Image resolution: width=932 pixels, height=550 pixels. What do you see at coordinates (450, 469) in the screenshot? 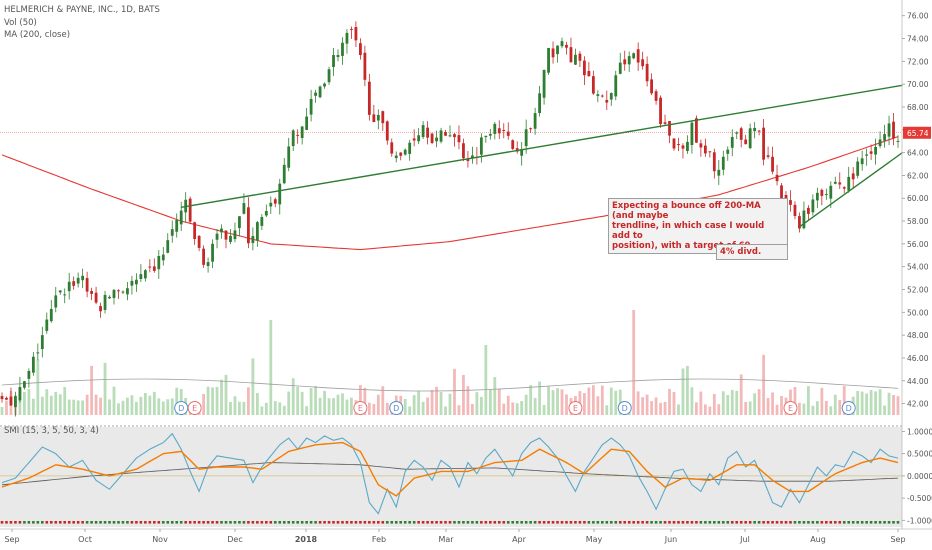
I see `smi-signal-line` at bounding box center [450, 469].